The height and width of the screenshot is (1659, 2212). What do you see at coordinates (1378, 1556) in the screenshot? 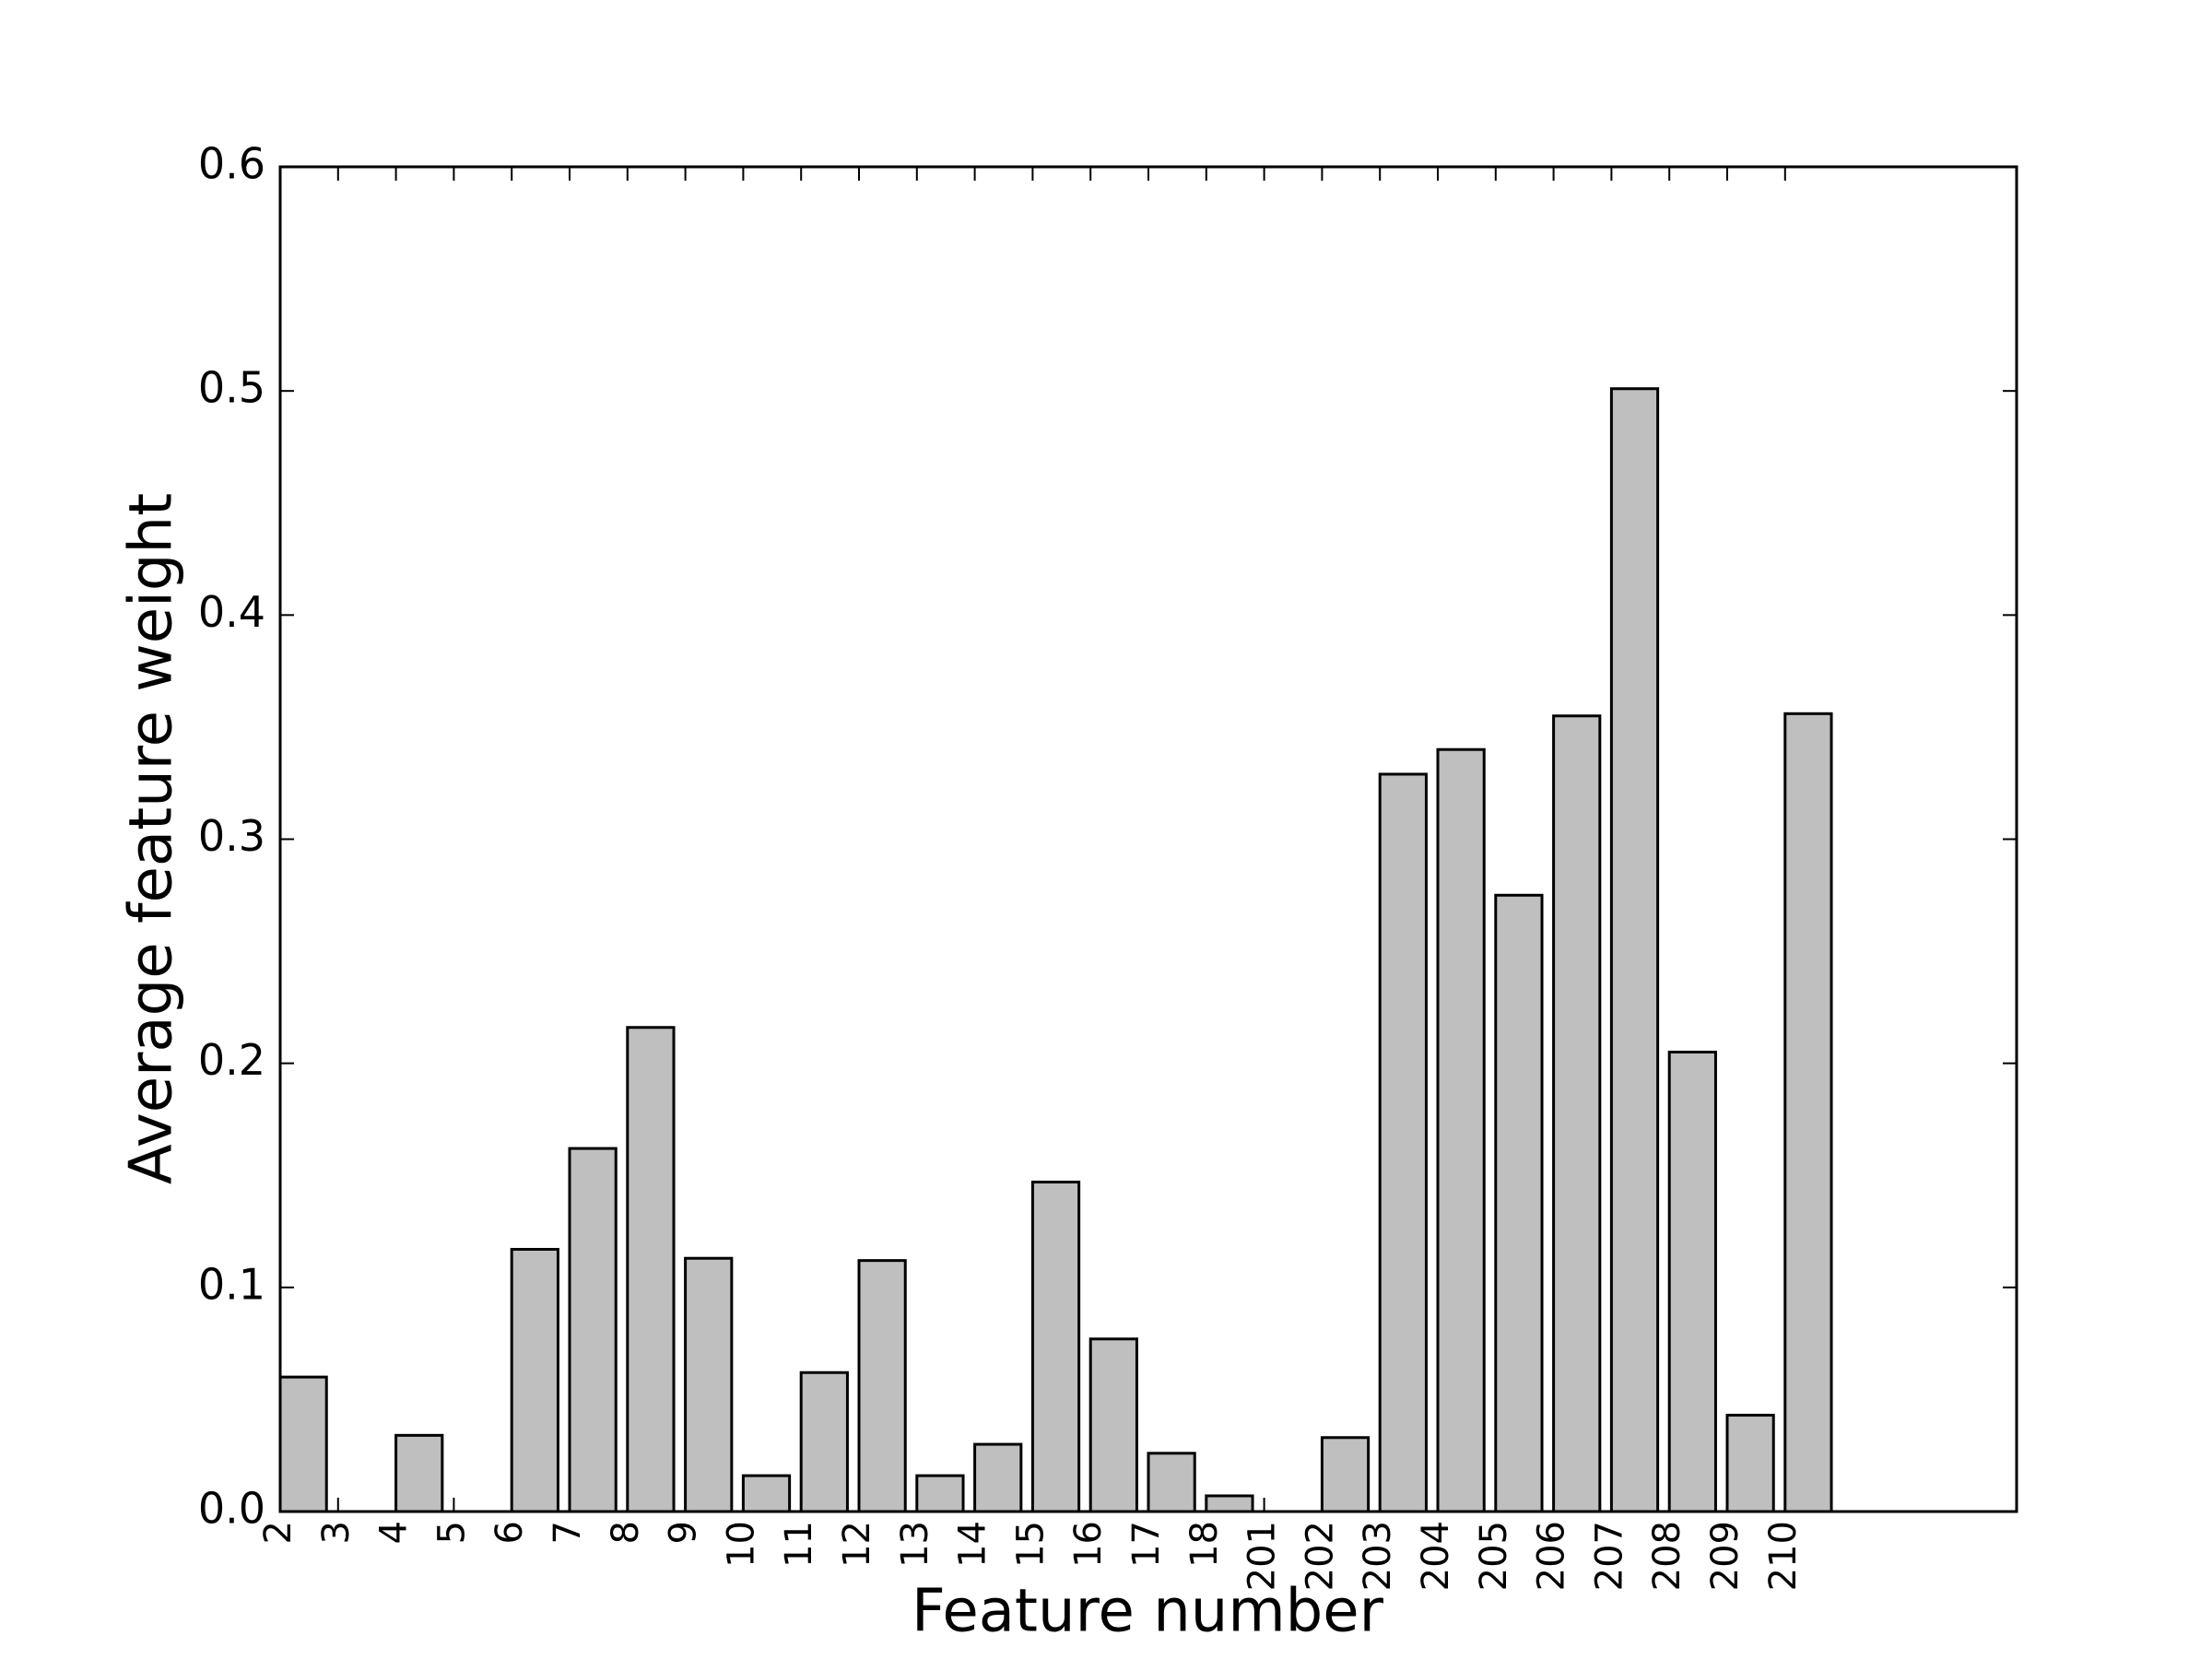
I see `x-tick-label: 203` at bounding box center [1378, 1556].